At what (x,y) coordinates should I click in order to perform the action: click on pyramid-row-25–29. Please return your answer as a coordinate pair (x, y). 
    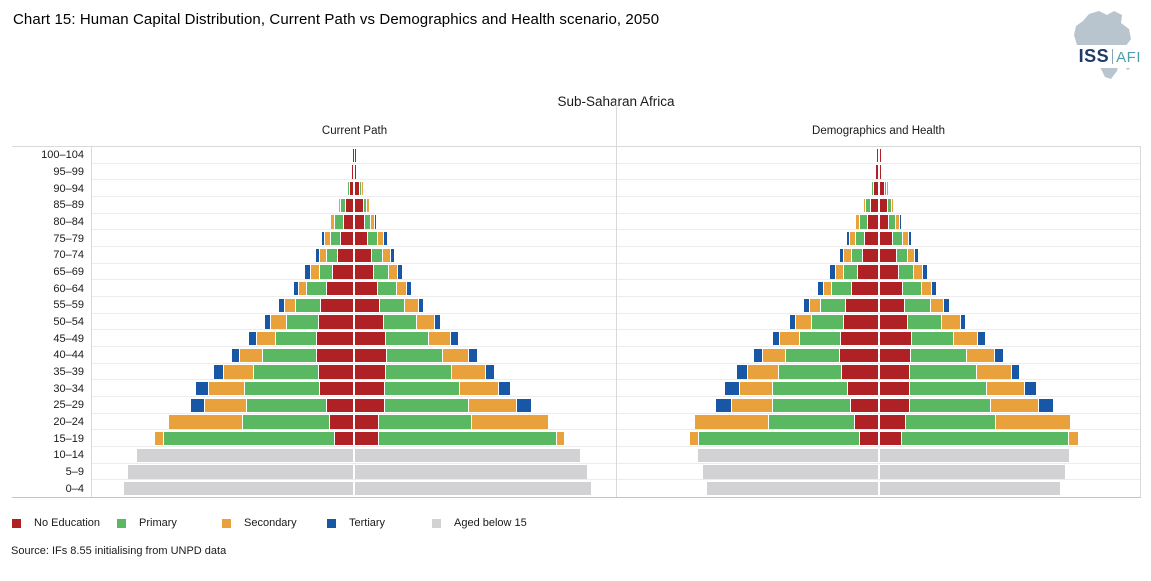
    Looking at the image, I should click on (878, 405).